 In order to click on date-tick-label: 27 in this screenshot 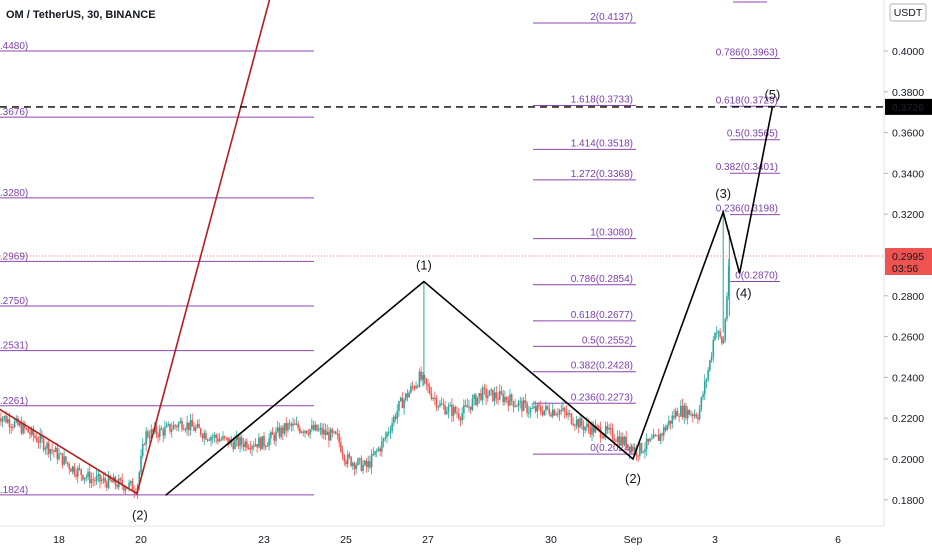, I will do `click(428, 540)`.